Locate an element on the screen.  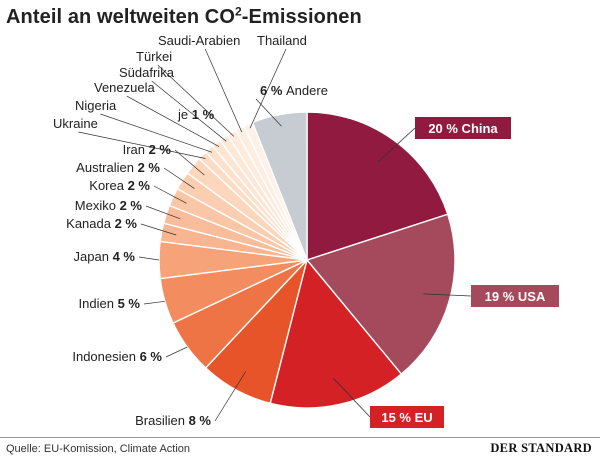
label-tuerkei: Türkei is located at coordinates (154, 56).